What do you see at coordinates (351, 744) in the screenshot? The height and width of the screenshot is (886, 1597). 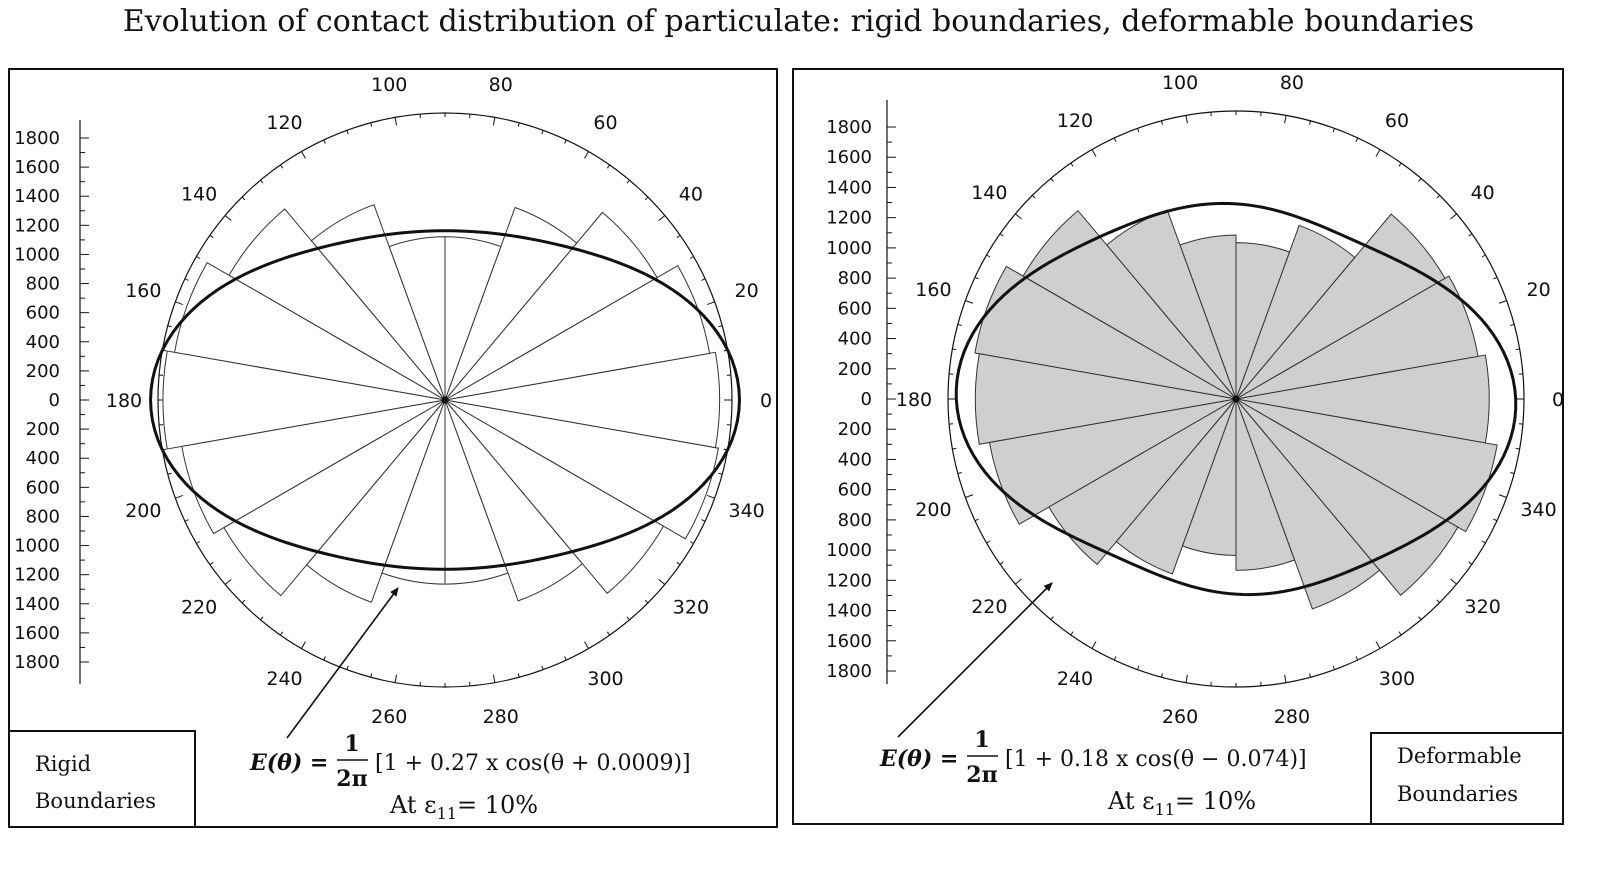 I see `fit-eq-num-rigid: 1` at bounding box center [351, 744].